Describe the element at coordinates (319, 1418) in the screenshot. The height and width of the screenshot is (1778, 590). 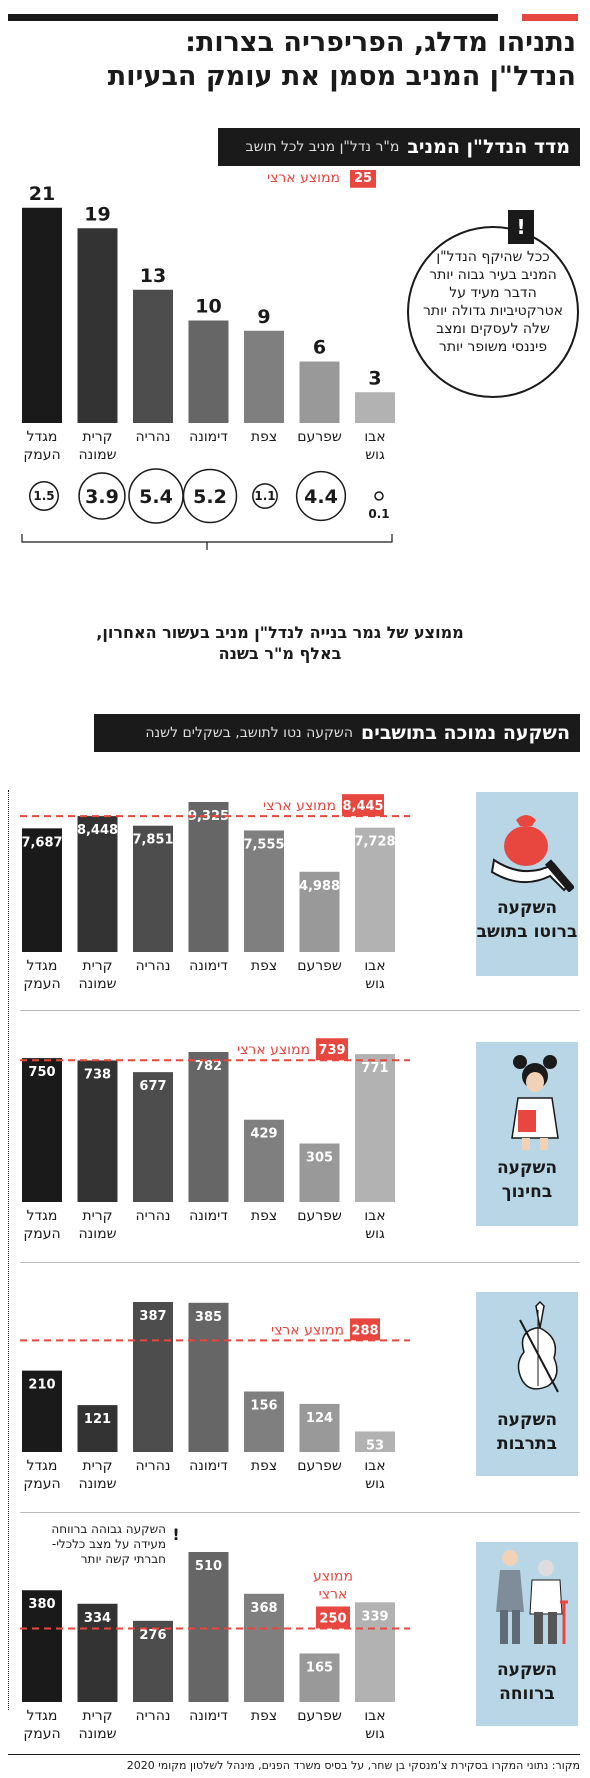
I see `bar-value-label: 124` at that location.